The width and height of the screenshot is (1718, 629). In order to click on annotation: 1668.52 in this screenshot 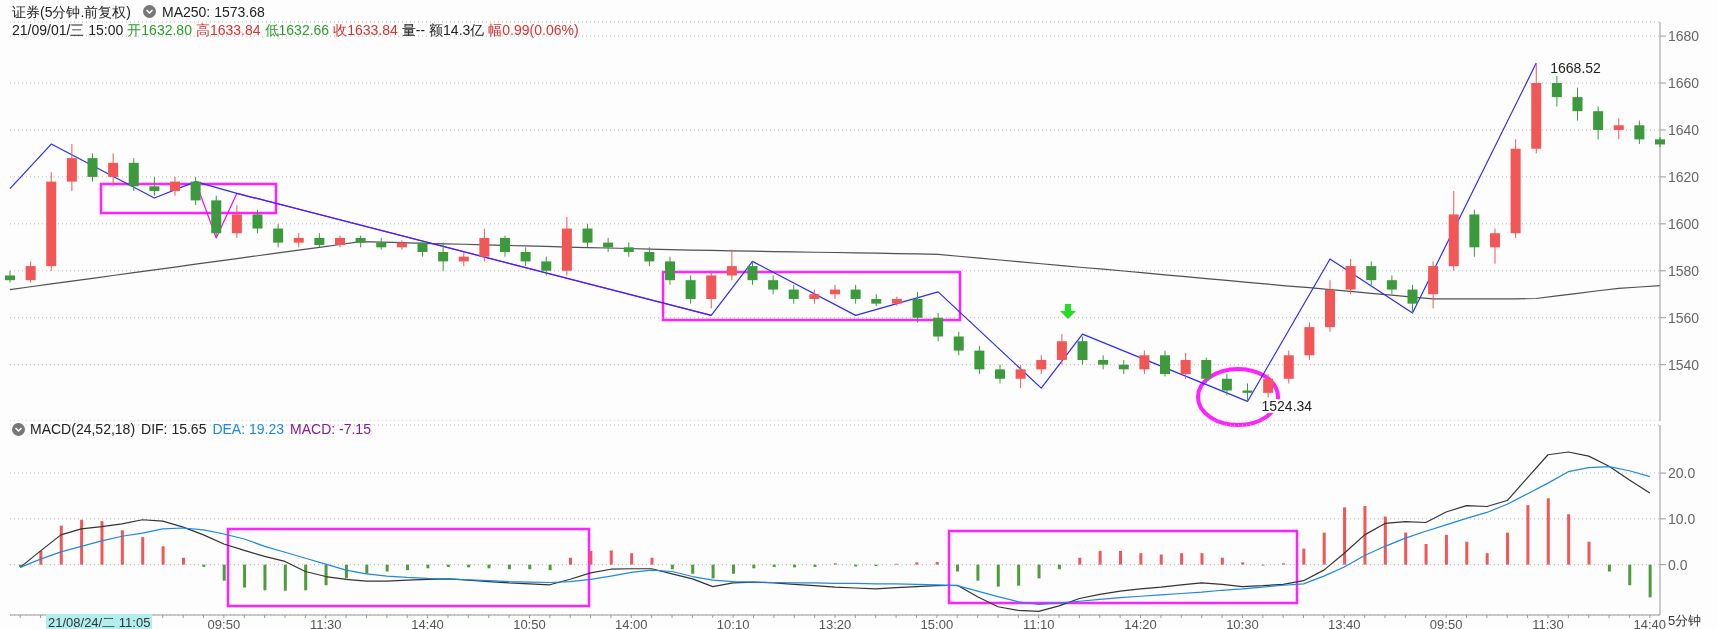, I will do `click(1576, 68)`.